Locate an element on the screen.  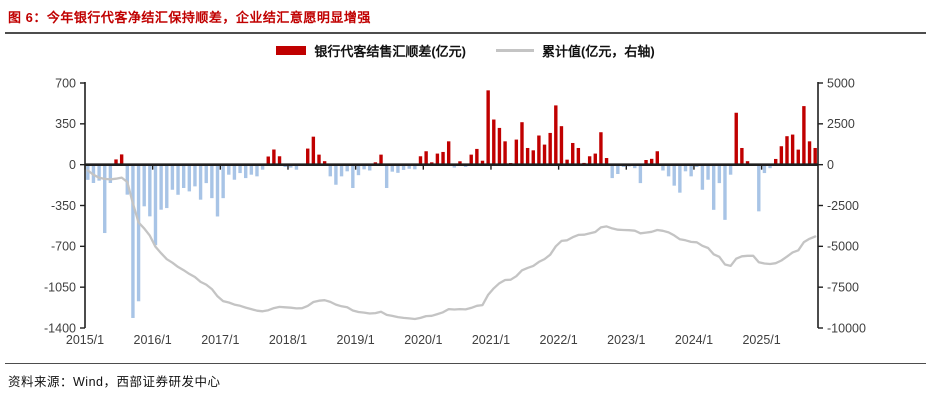
svg-text: -2500 is located at coordinates (843, 206).